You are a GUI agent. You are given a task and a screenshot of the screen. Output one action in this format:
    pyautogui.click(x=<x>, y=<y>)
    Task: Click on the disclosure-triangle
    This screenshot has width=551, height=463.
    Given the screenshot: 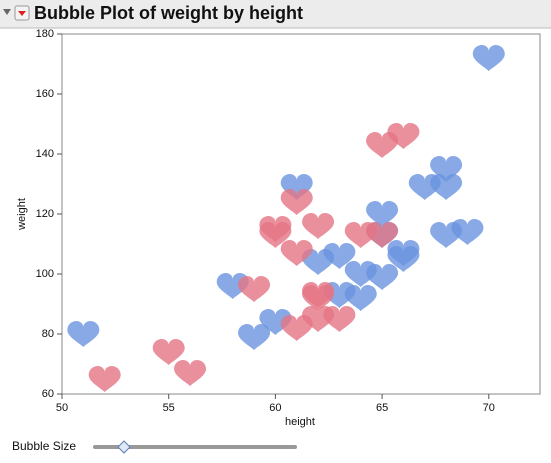 What is the action you would take?
    pyautogui.click(x=7, y=12)
    